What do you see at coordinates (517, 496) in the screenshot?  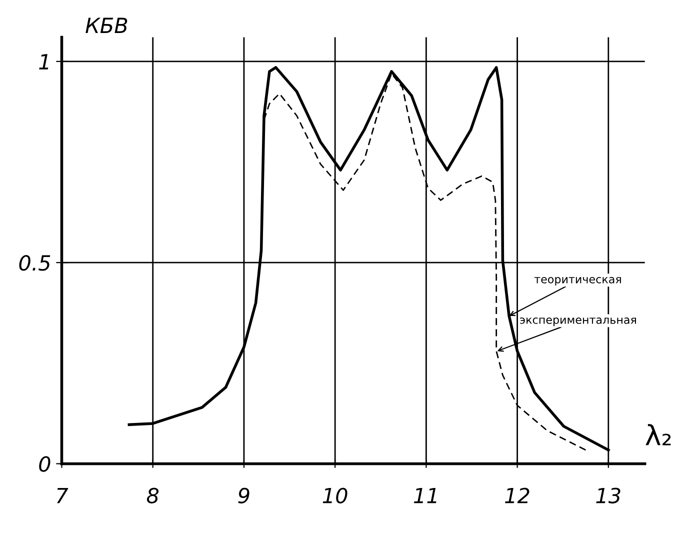 I see `x-tick-label: 12` at bounding box center [517, 496].